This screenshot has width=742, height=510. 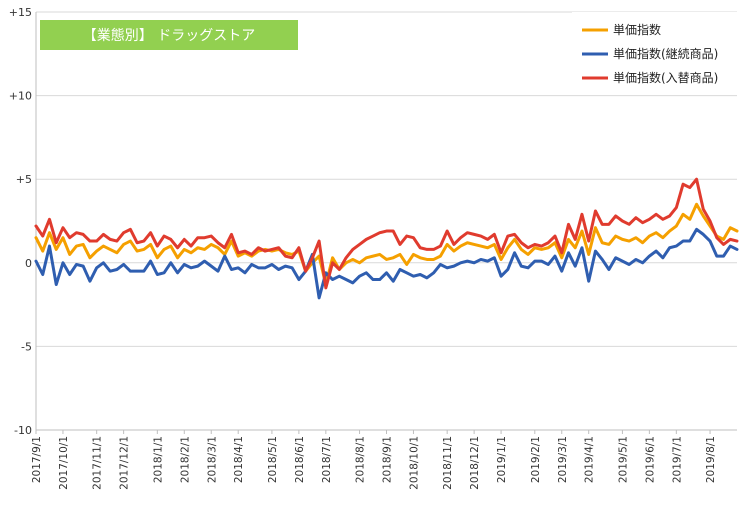 I want to click on x-tick-label: 2017/9/1, so click(x=37, y=459).